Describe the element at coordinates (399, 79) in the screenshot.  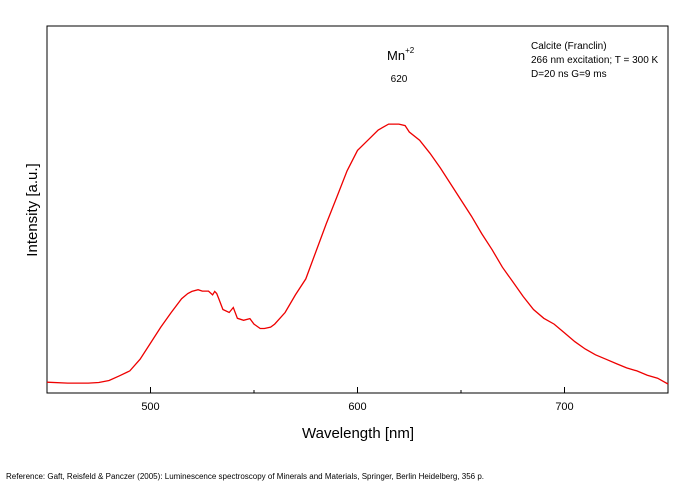
I see `peak-wavelength-label: 620` at that location.